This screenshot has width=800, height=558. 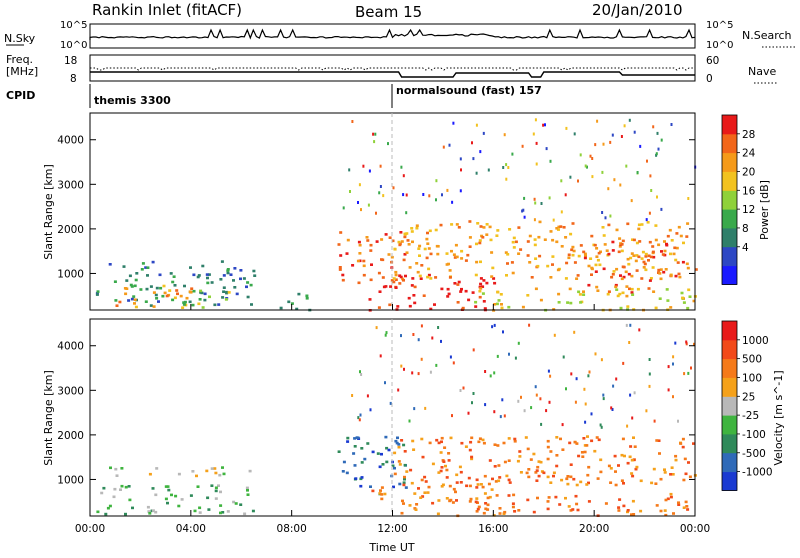 What do you see at coordinates (392, 529) in the screenshot?
I see `x-tick-label: 12:00` at bounding box center [392, 529].